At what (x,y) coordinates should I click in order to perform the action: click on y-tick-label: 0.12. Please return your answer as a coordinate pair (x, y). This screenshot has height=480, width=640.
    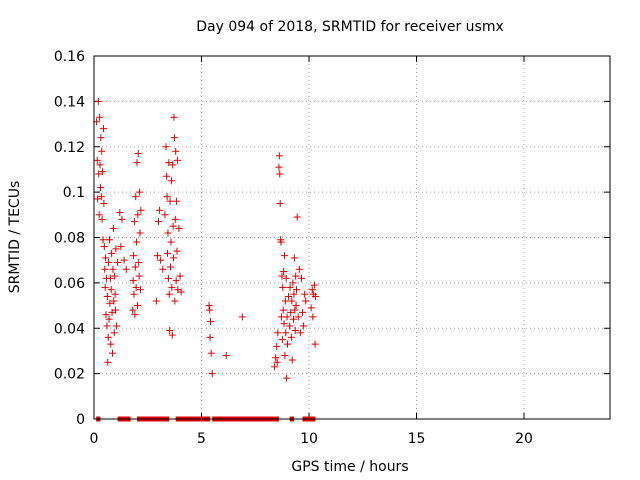
    Looking at the image, I should click on (69, 148).